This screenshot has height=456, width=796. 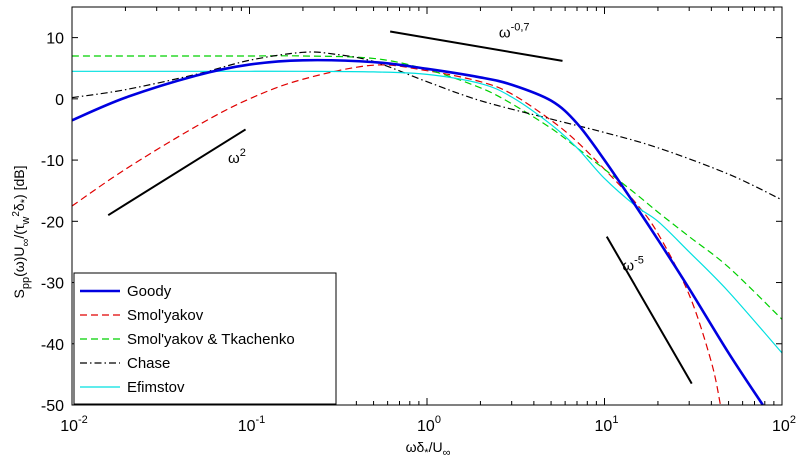 I want to click on legend-label-smol-yakov-tkachenko: Smol'yakov & Tkachenko, so click(x=211, y=339).